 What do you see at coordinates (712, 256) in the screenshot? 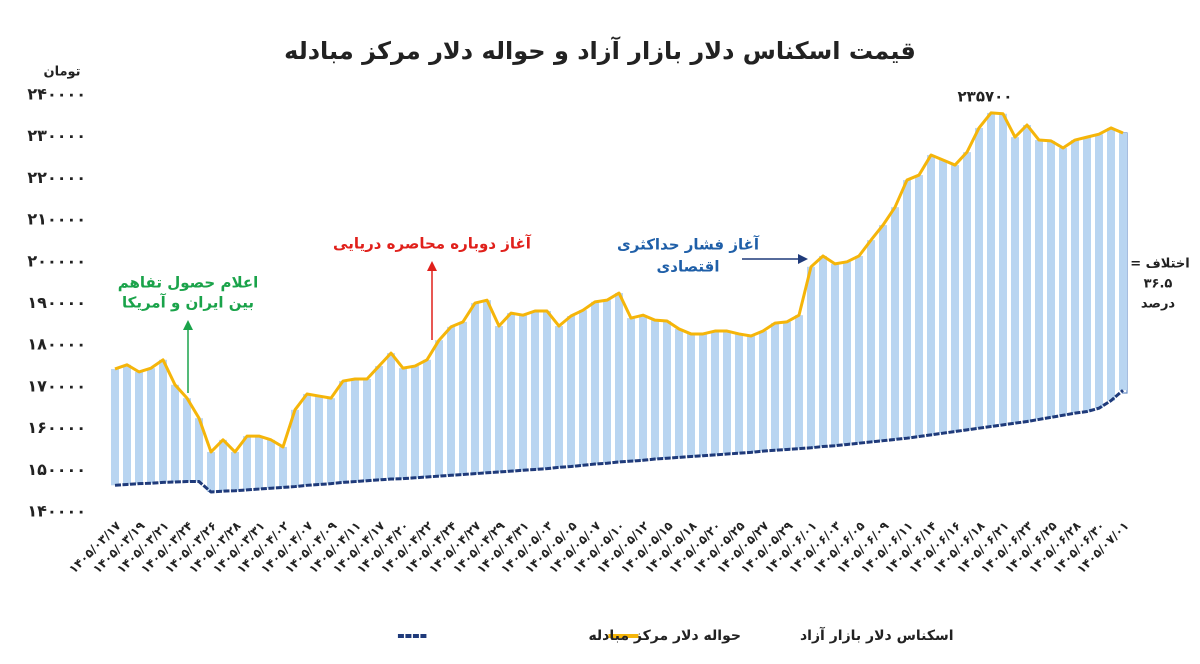
I see `annotation-pressure: آغاز فشار حداکثری اقتصادی` at bounding box center [712, 256].